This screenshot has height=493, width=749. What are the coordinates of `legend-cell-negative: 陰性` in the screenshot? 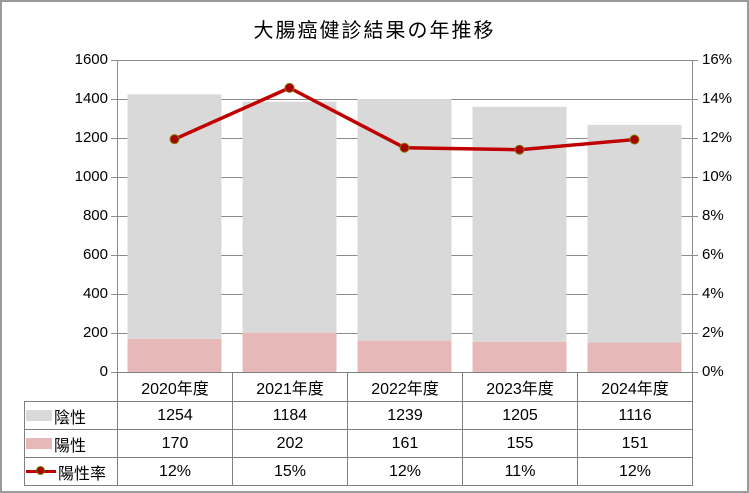 It's located at (71, 415).